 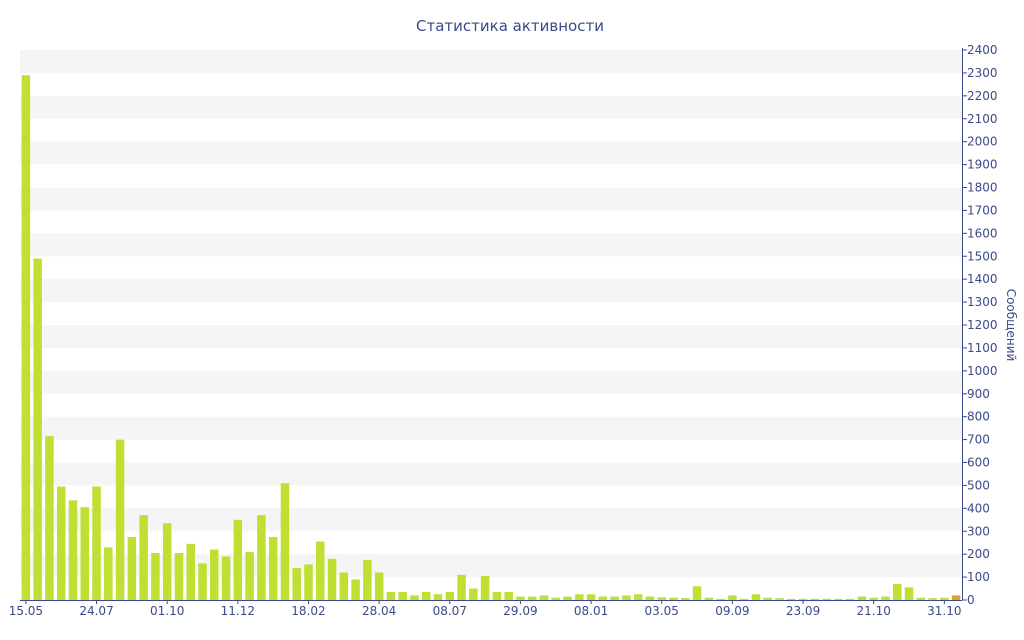 What do you see at coordinates (982, 279) in the screenshot?
I see `y-tick-label: 1400` at bounding box center [982, 279].